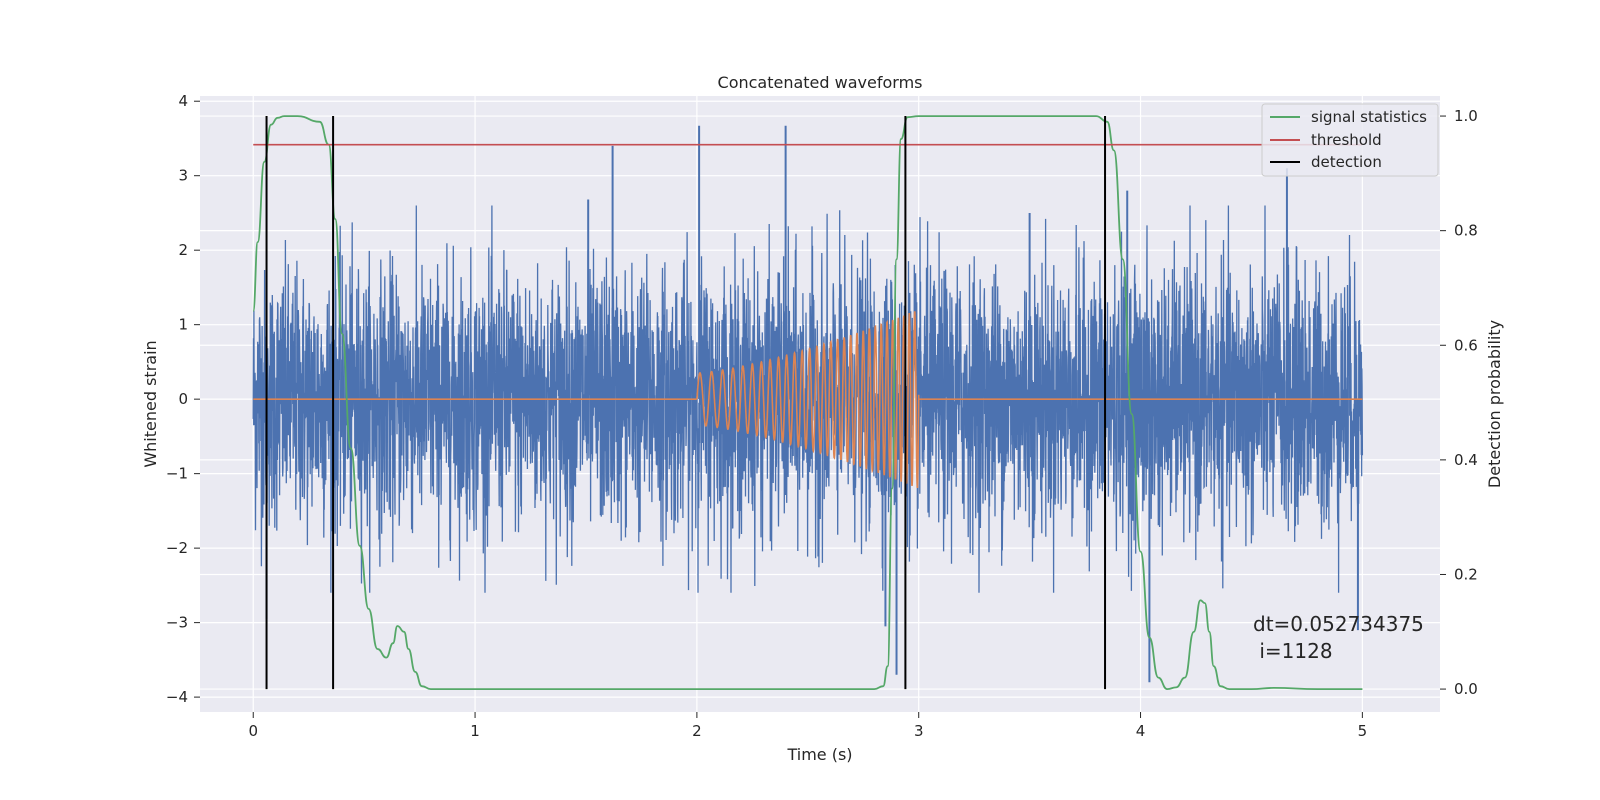 The width and height of the screenshot is (1600, 800). Describe the element at coordinates (919, 731) in the screenshot. I see `x-tick-label: 3` at that location.